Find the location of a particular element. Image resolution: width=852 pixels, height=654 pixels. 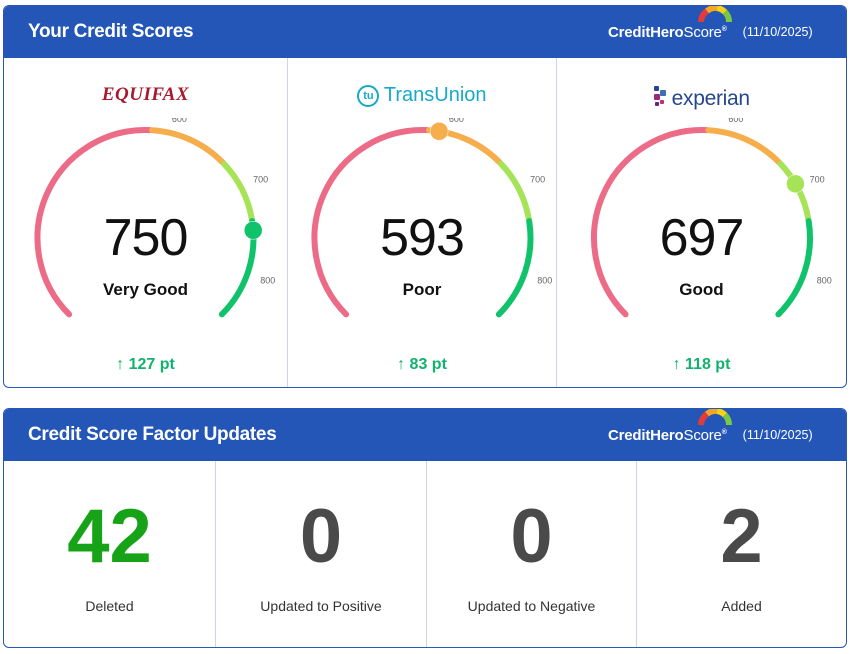

equifax-gauge: 600 700 800 is located at coordinates (154, 218).